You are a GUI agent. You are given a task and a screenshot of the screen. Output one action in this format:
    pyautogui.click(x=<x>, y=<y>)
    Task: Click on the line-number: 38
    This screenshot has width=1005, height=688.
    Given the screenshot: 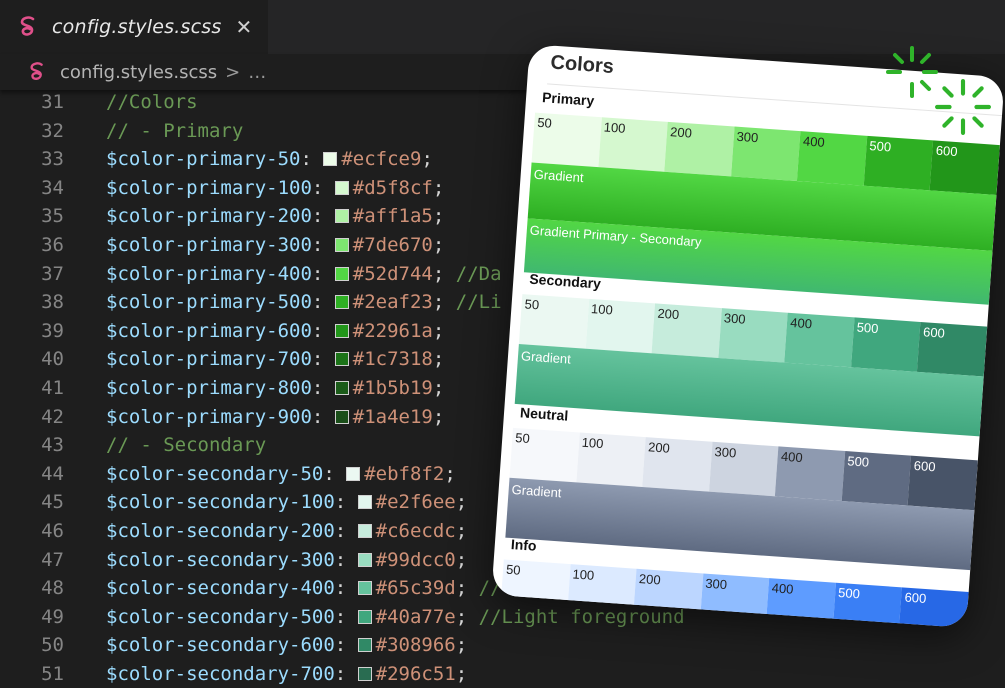 What is the action you would take?
    pyautogui.click(x=52, y=302)
    